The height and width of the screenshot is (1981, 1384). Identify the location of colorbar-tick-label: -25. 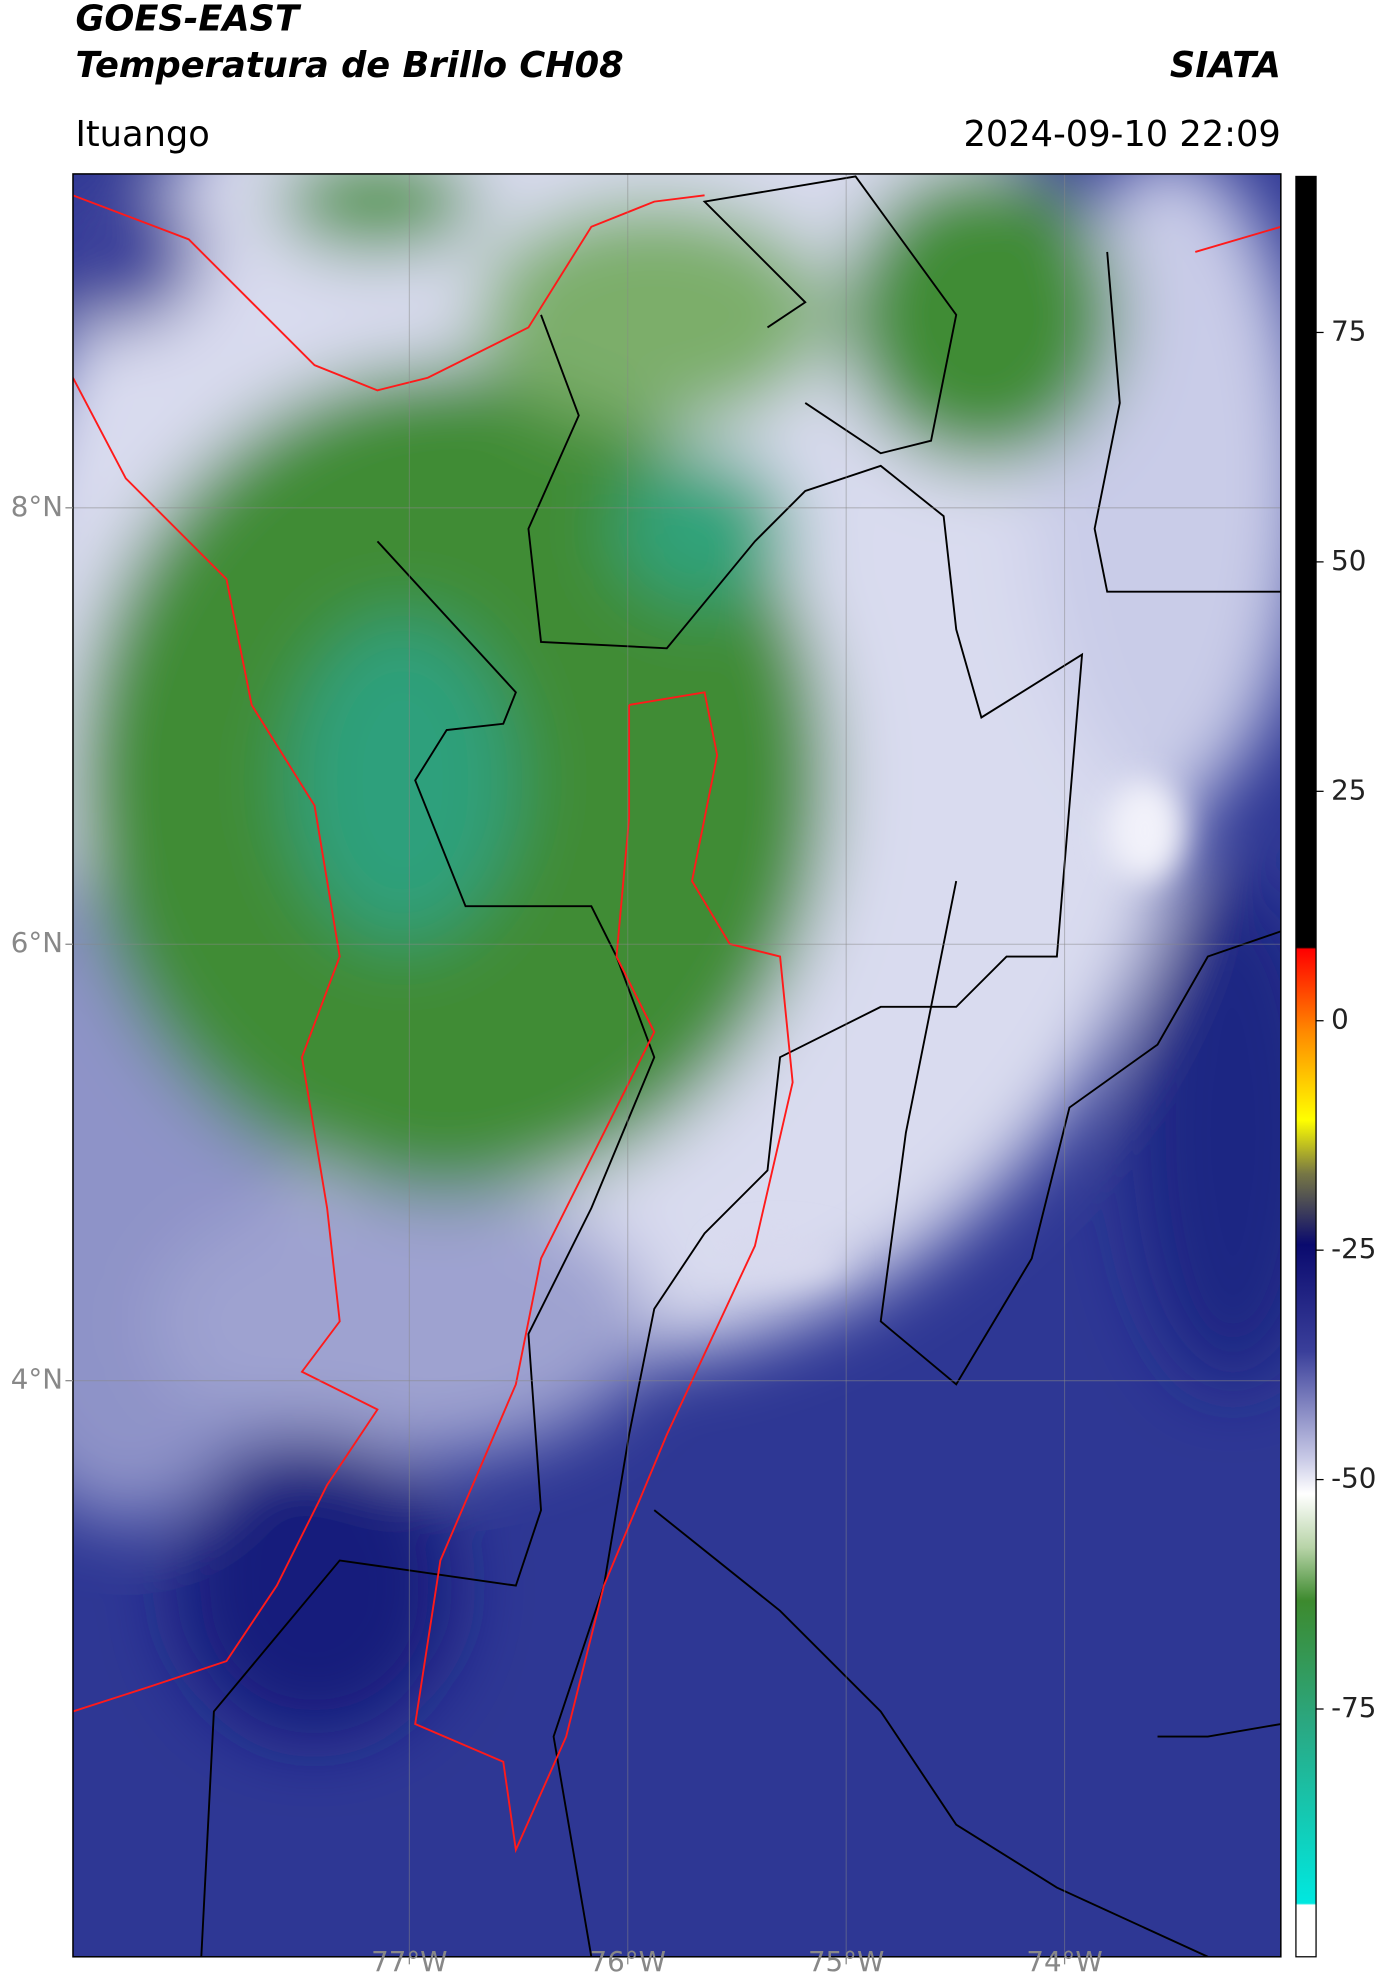
(1353, 1248).